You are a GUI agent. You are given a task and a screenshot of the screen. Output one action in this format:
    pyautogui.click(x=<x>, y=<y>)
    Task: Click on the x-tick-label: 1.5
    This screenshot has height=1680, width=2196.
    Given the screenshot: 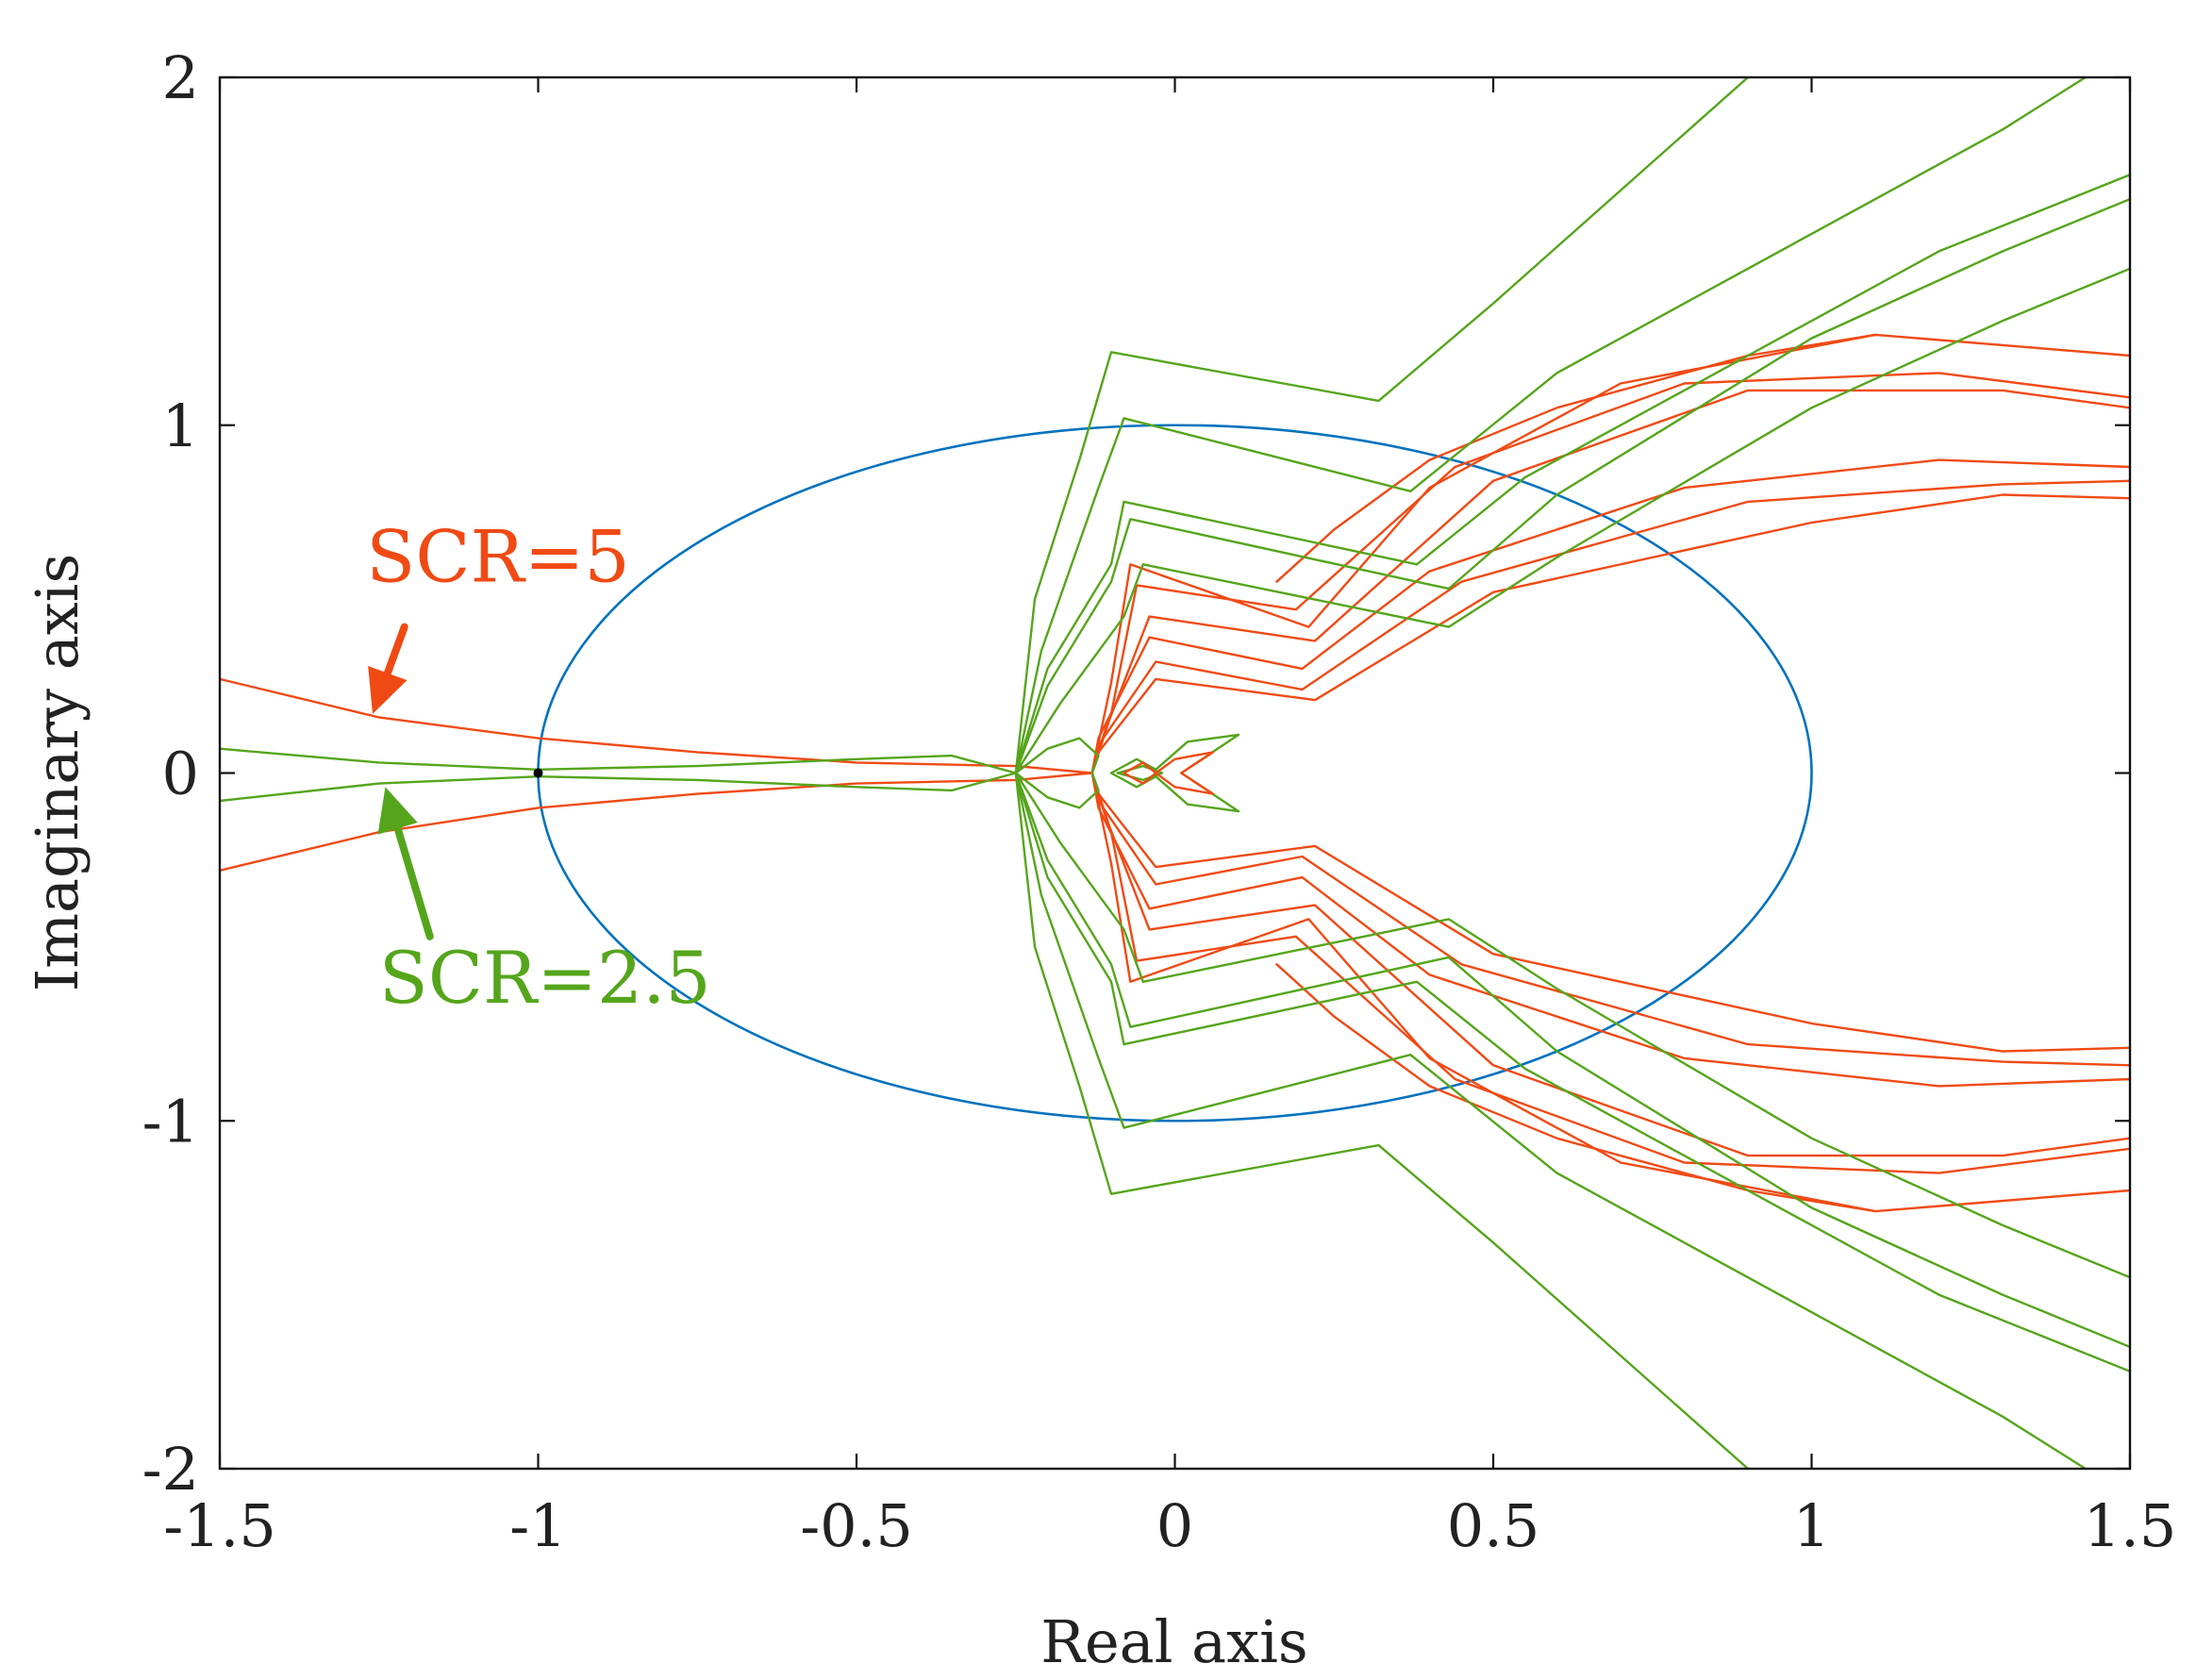 What is the action you would take?
    pyautogui.click(x=2130, y=1525)
    